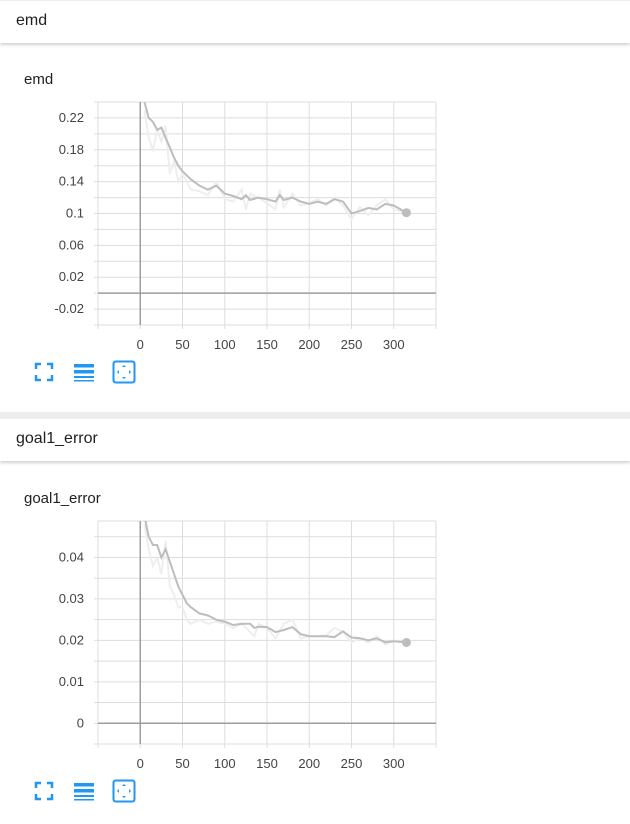 The height and width of the screenshot is (824, 630). What do you see at coordinates (71, 598) in the screenshot?
I see `y-tick-label: 0.03` at bounding box center [71, 598].